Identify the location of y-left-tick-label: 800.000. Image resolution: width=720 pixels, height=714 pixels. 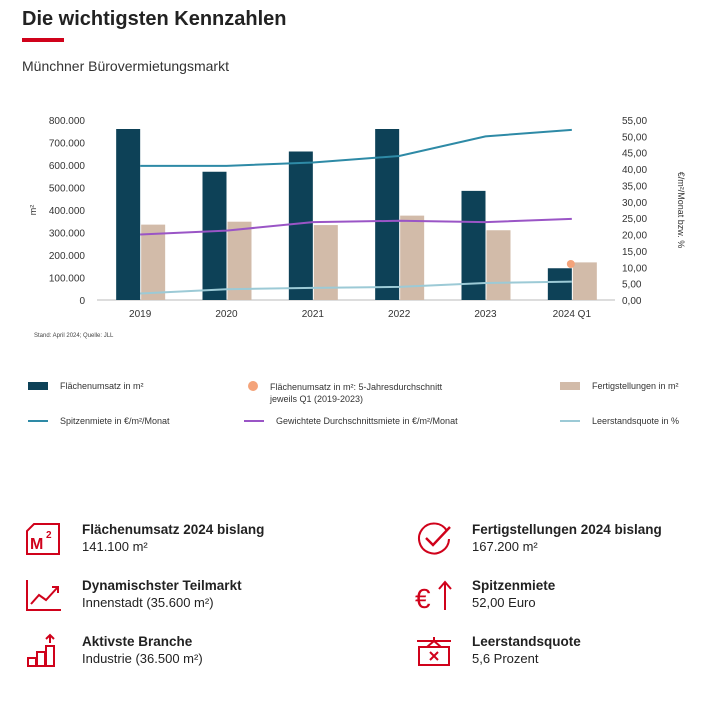
(67, 121).